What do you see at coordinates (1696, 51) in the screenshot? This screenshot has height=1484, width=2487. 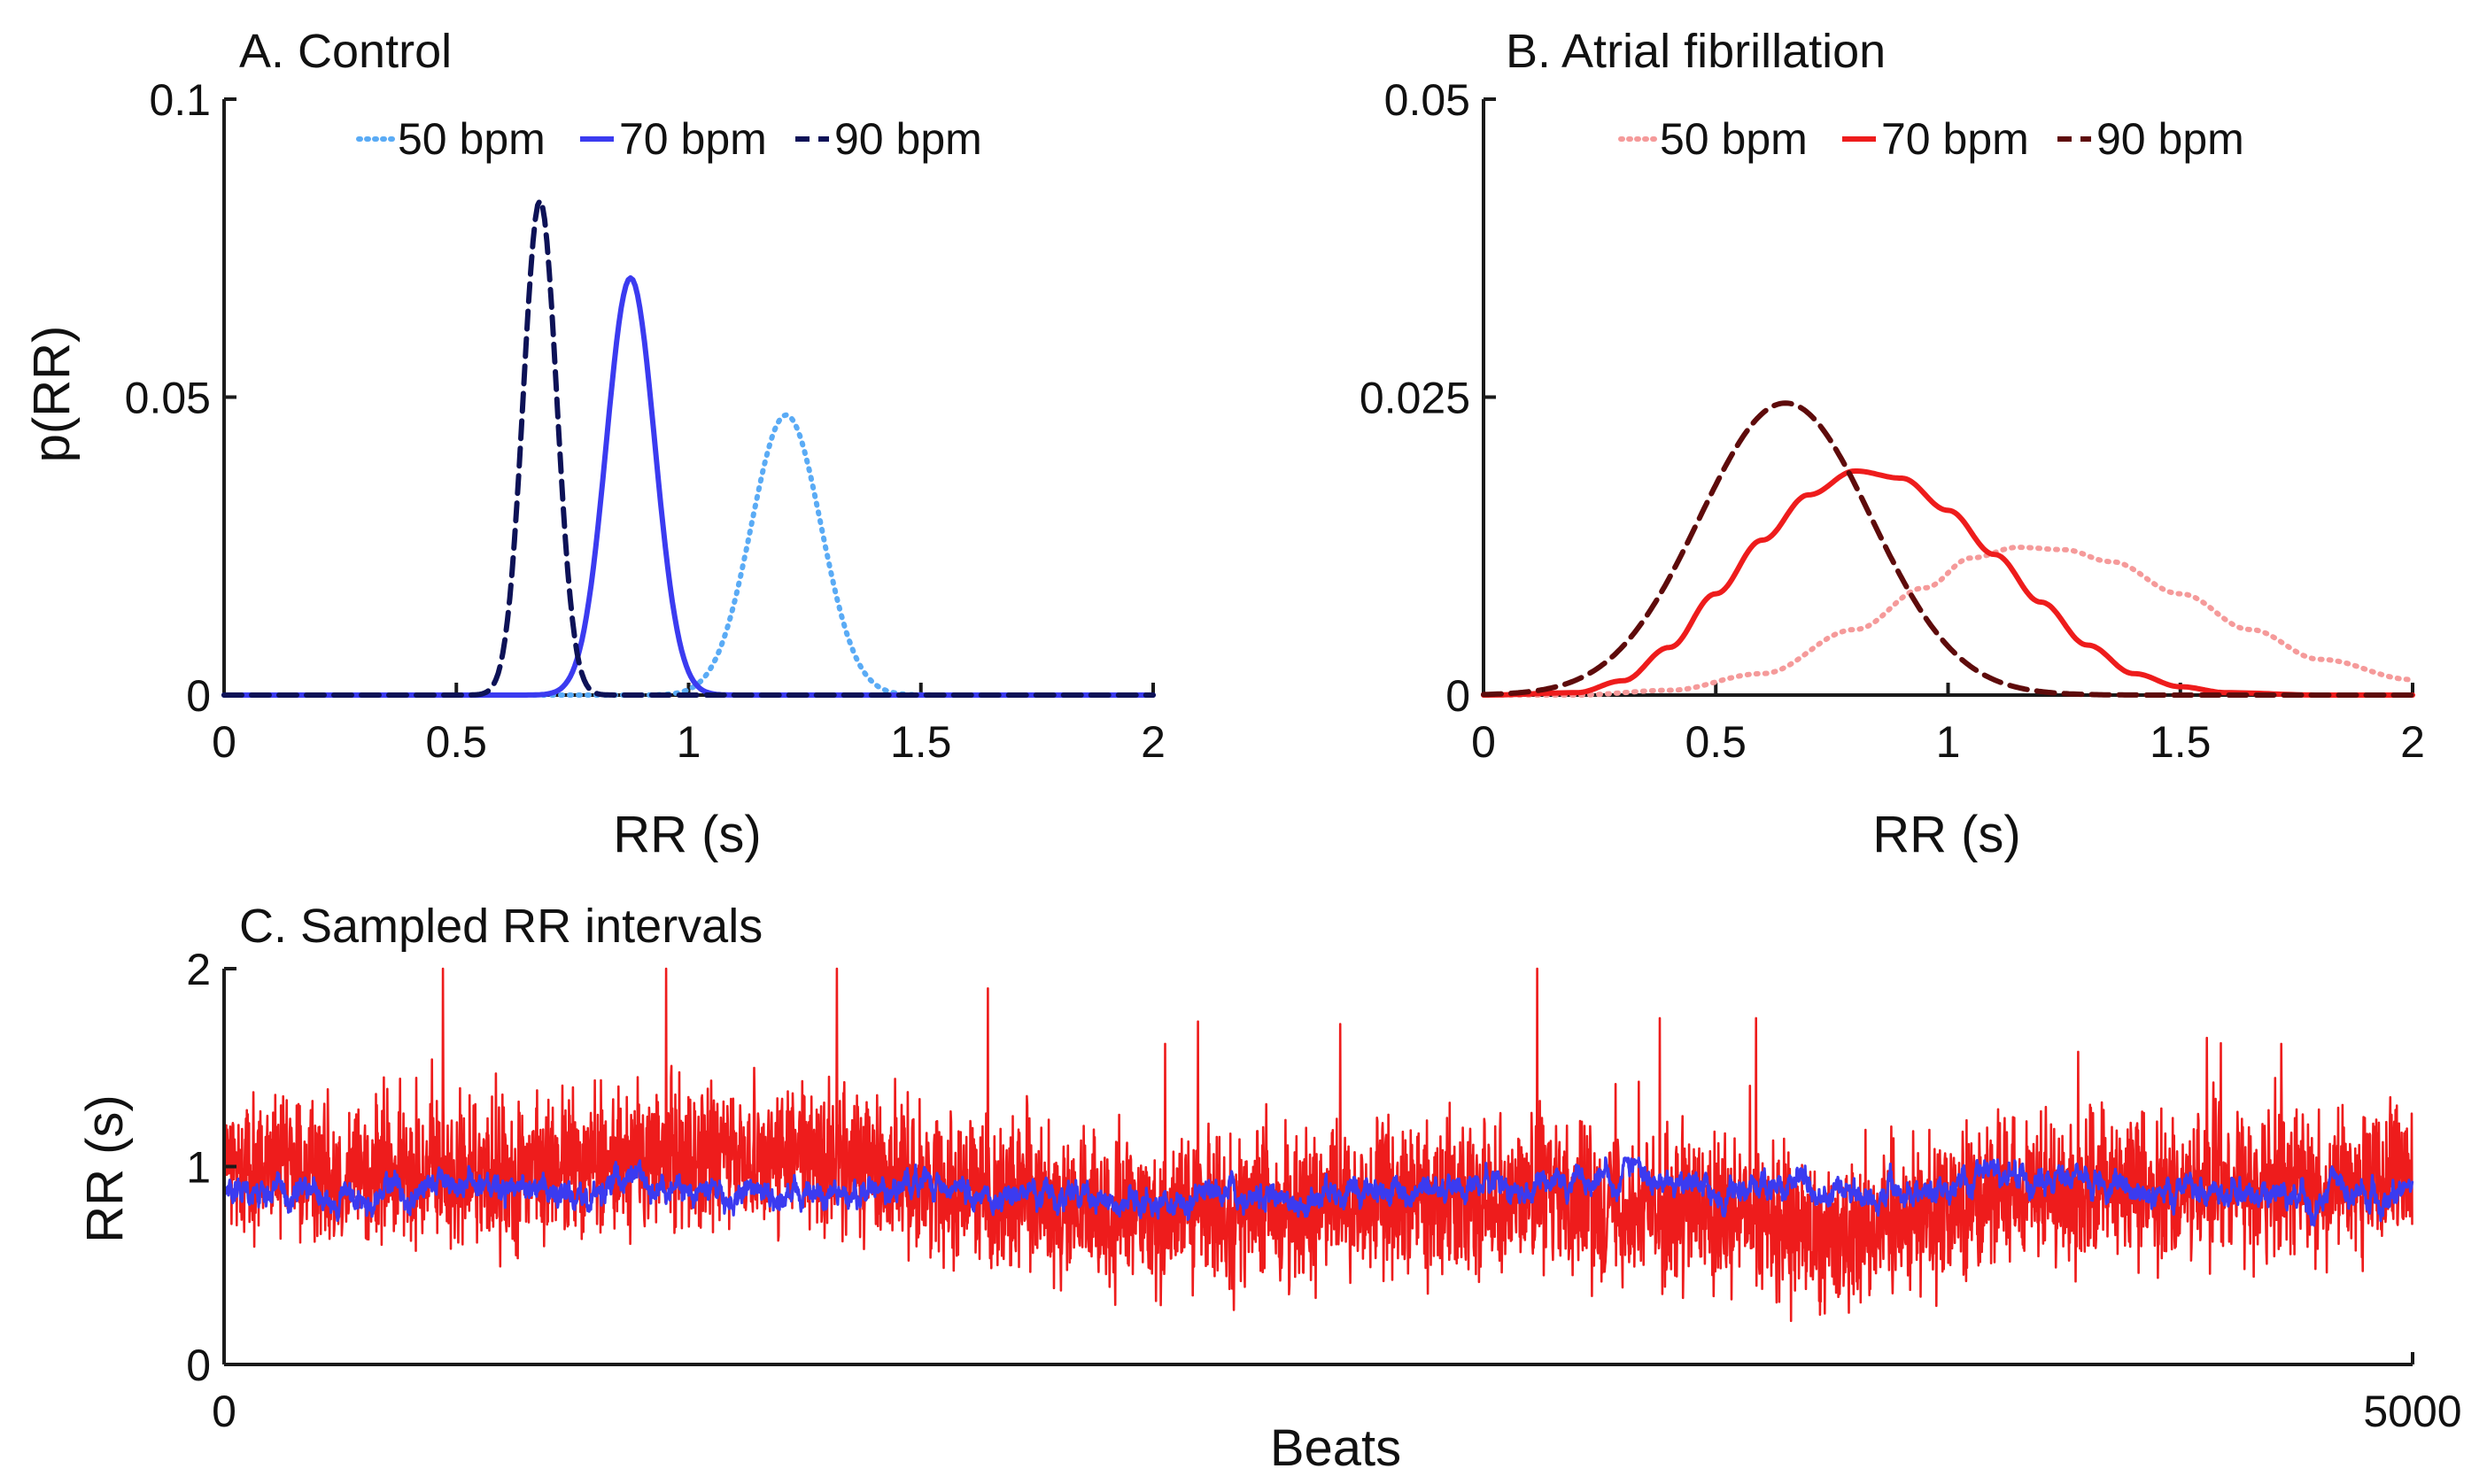 I see `panel-b-title: B. Atrial fibrillation` at bounding box center [1696, 51].